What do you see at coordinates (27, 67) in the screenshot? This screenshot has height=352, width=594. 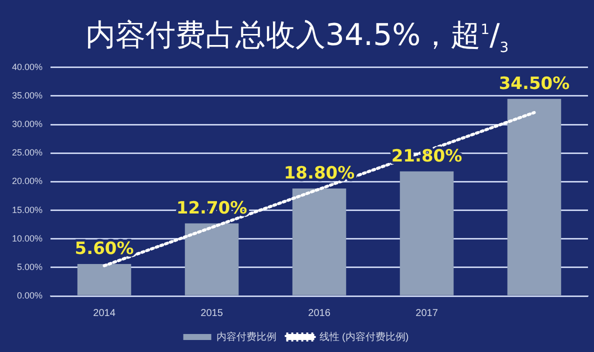 I see `y-tick-label: 40.00%` at bounding box center [27, 67].